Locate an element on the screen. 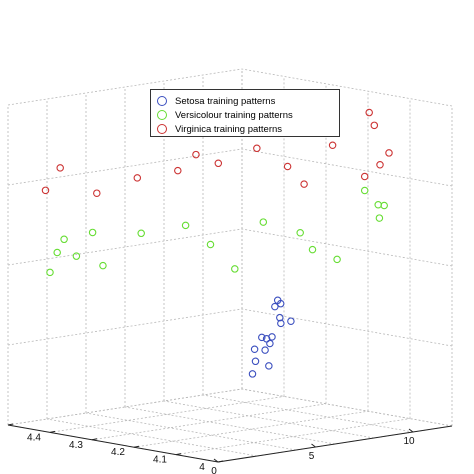 The width and height of the screenshot is (474, 474). y-axis-line is located at coordinates (113, 443).